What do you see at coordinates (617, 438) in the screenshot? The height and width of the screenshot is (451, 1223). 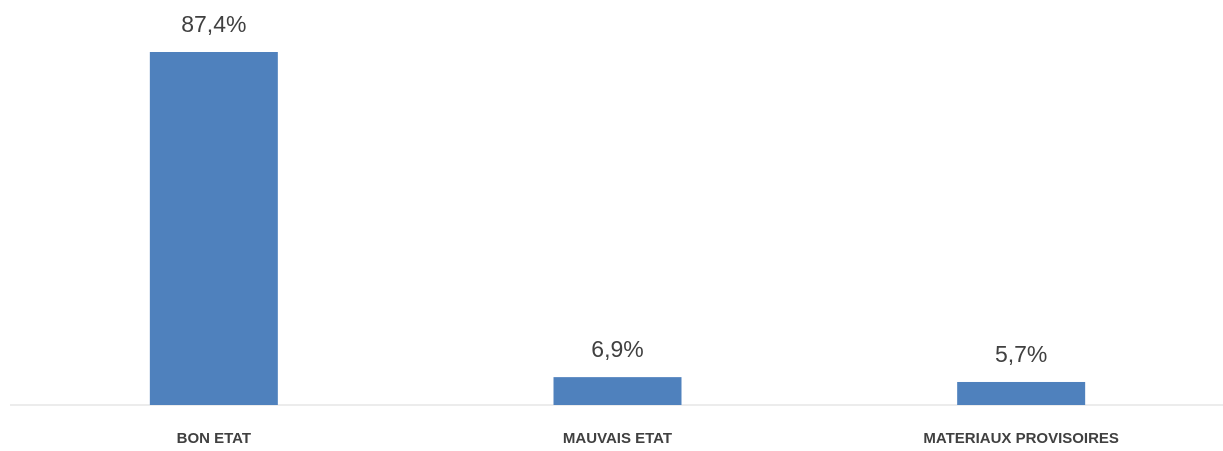 I see `x-tick-label: MAUVAIS ETAT` at bounding box center [617, 438].